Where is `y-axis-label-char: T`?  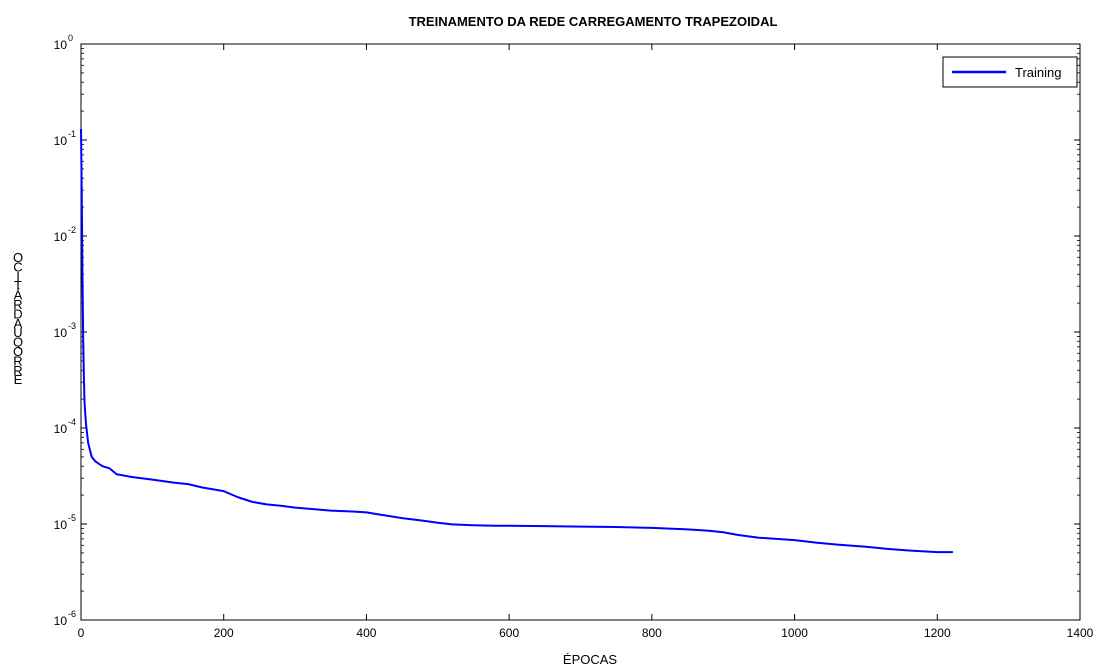
y-axis-label-char: T is located at coordinates (18, 285).